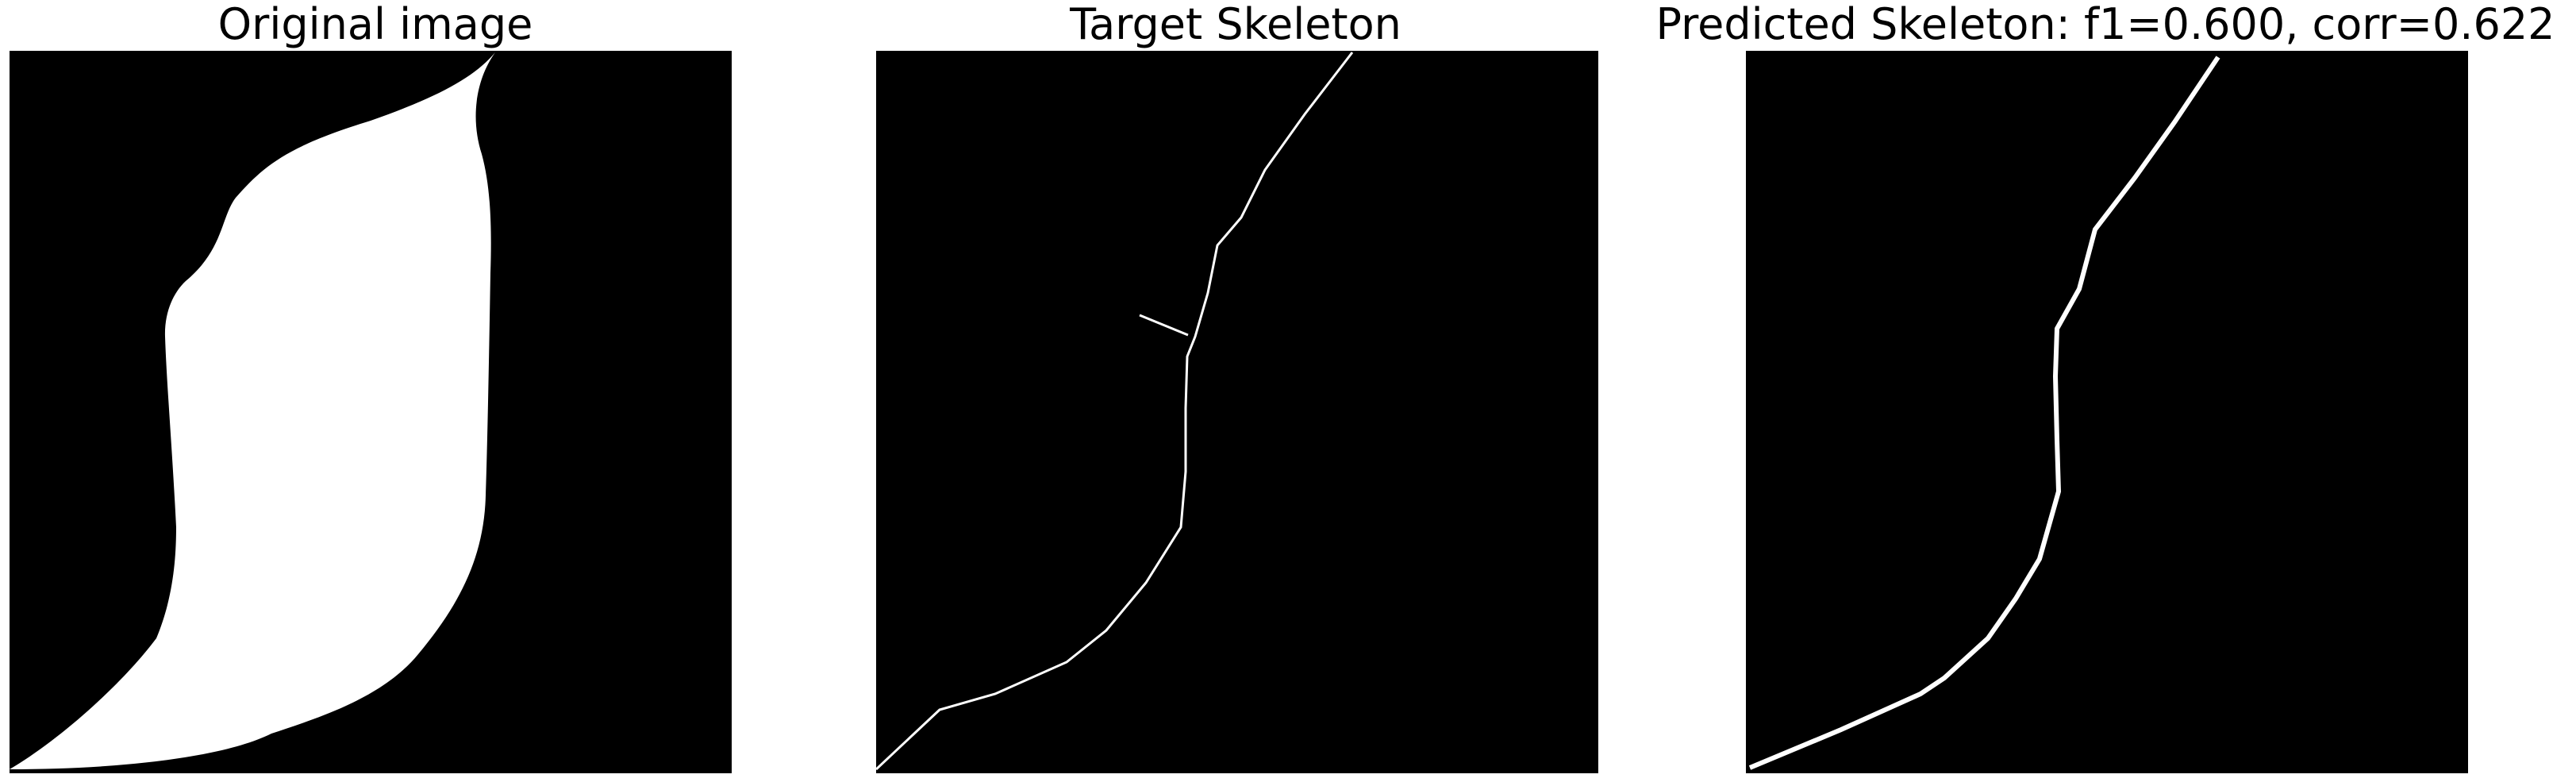  What do you see at coordinates (375, 24) in the screenshot?
I see `panel-title: Original image` at bounding box center [375, 24].